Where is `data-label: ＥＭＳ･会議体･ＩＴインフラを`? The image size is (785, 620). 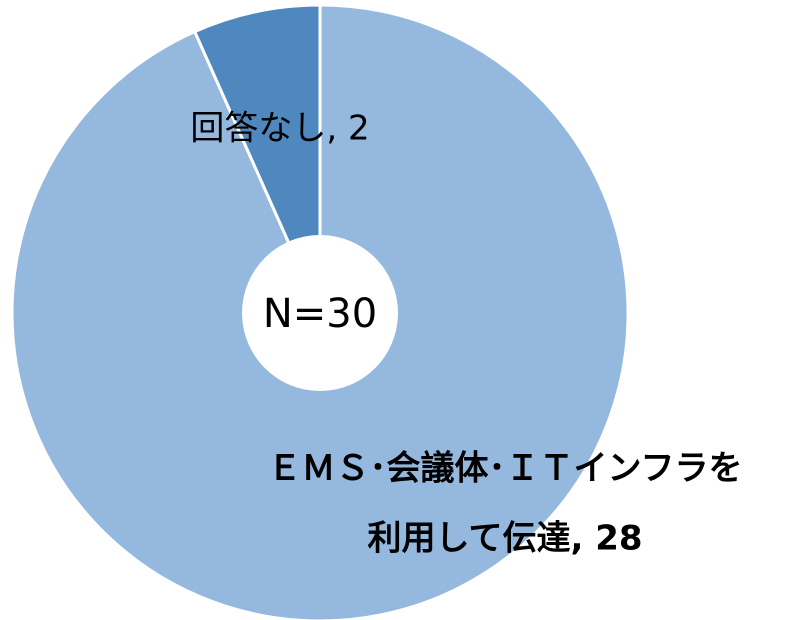 data-label: ＥＭＳ･会議体･ＩＴインフラを is located at coordinates (505, 469).